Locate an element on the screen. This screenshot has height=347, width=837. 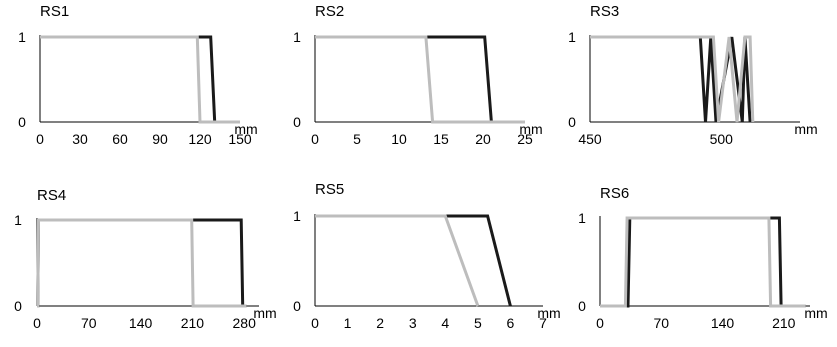
x-tick-label: 60 is located at coordinates (120, 139).